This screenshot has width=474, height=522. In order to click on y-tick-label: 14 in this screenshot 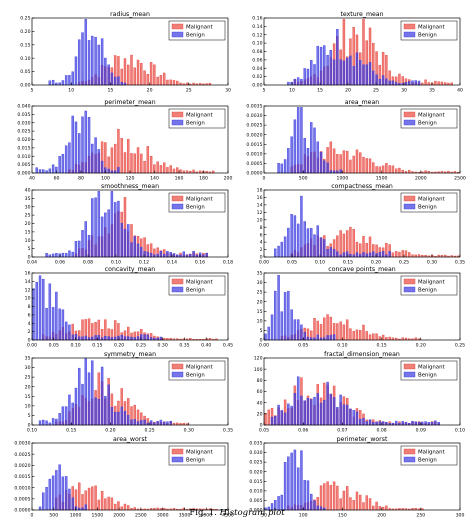, I will do `click(28, 282)`.